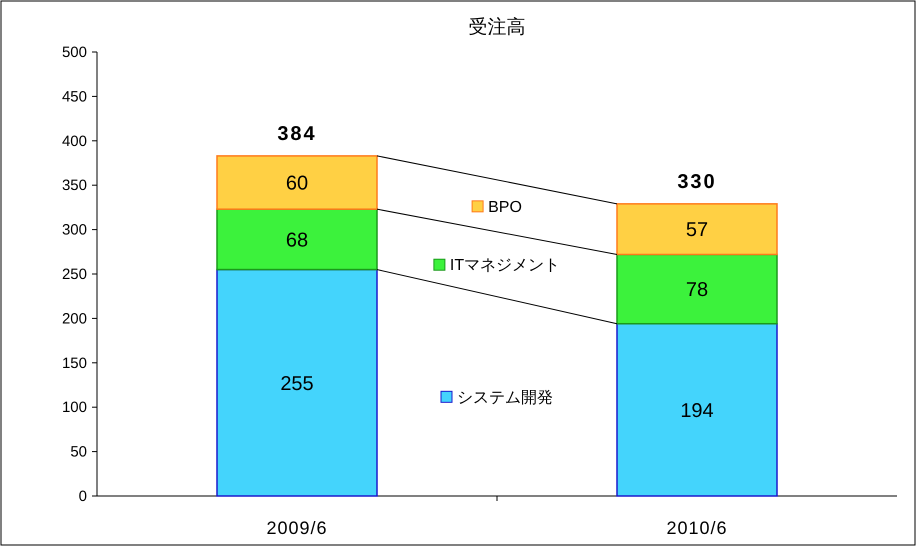  I want to click on y-tick-label: 400, so click(74, 141).